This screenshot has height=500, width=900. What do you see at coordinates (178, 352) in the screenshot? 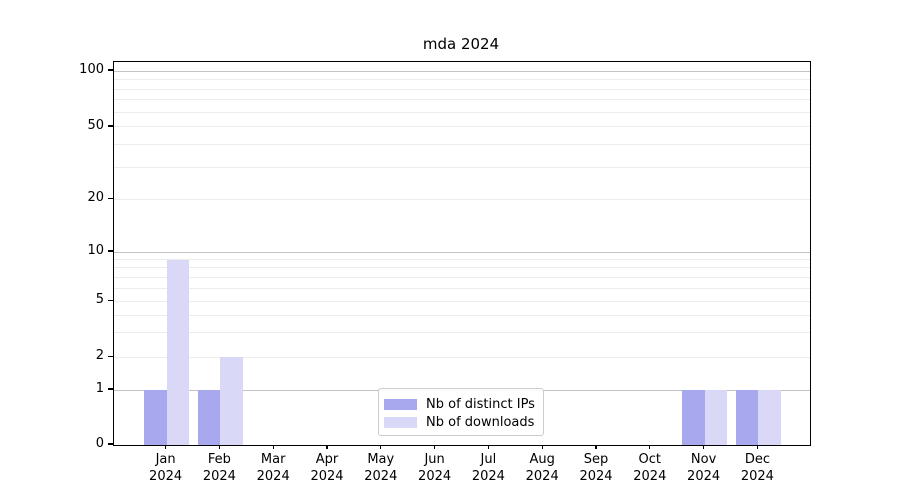
I see `bar-downloads-jan` at bounding box center [178, 352].